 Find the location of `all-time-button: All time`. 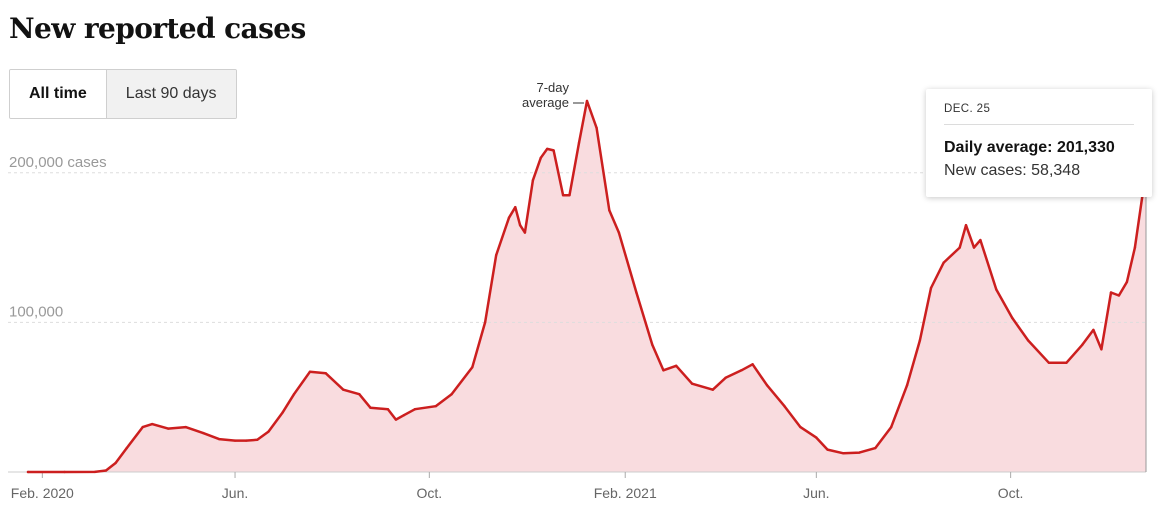

all-time-button: All time is located at coordinates (58, 94).